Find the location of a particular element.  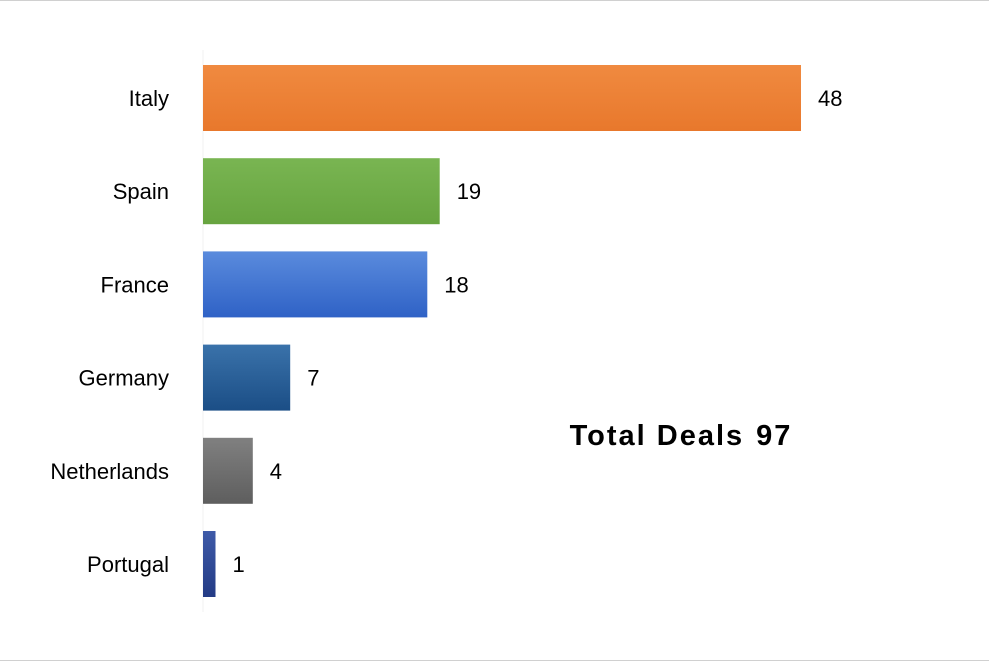

category-label-spain: Spain is located at coordinates (141, 191).